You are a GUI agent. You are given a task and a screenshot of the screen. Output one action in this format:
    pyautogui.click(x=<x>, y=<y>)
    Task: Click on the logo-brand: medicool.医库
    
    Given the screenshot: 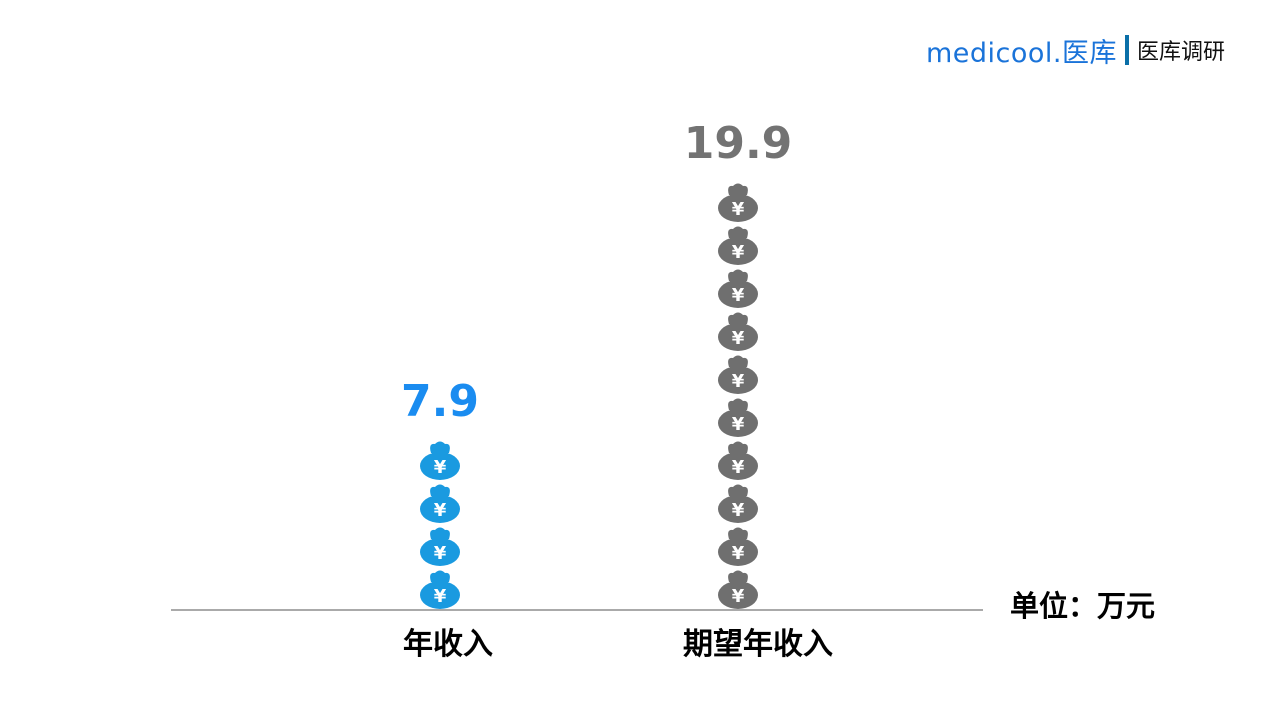 What is the action you would take?
    pyautogui.click(x=1022, y=53)
    